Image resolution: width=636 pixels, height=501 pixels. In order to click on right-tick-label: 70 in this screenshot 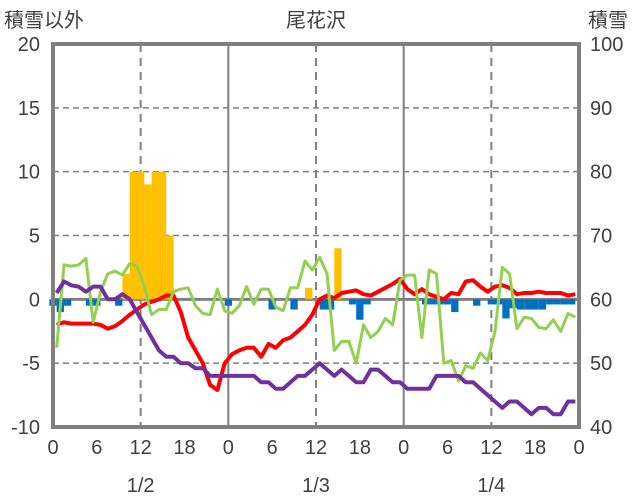, I will do `click(601, 237)`.